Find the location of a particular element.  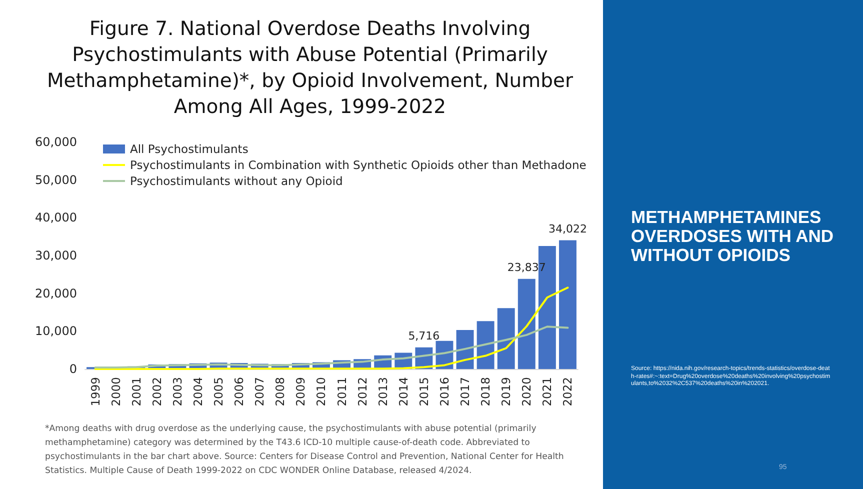

x-tick-label: 2017 is located at coordinates (465, 391).